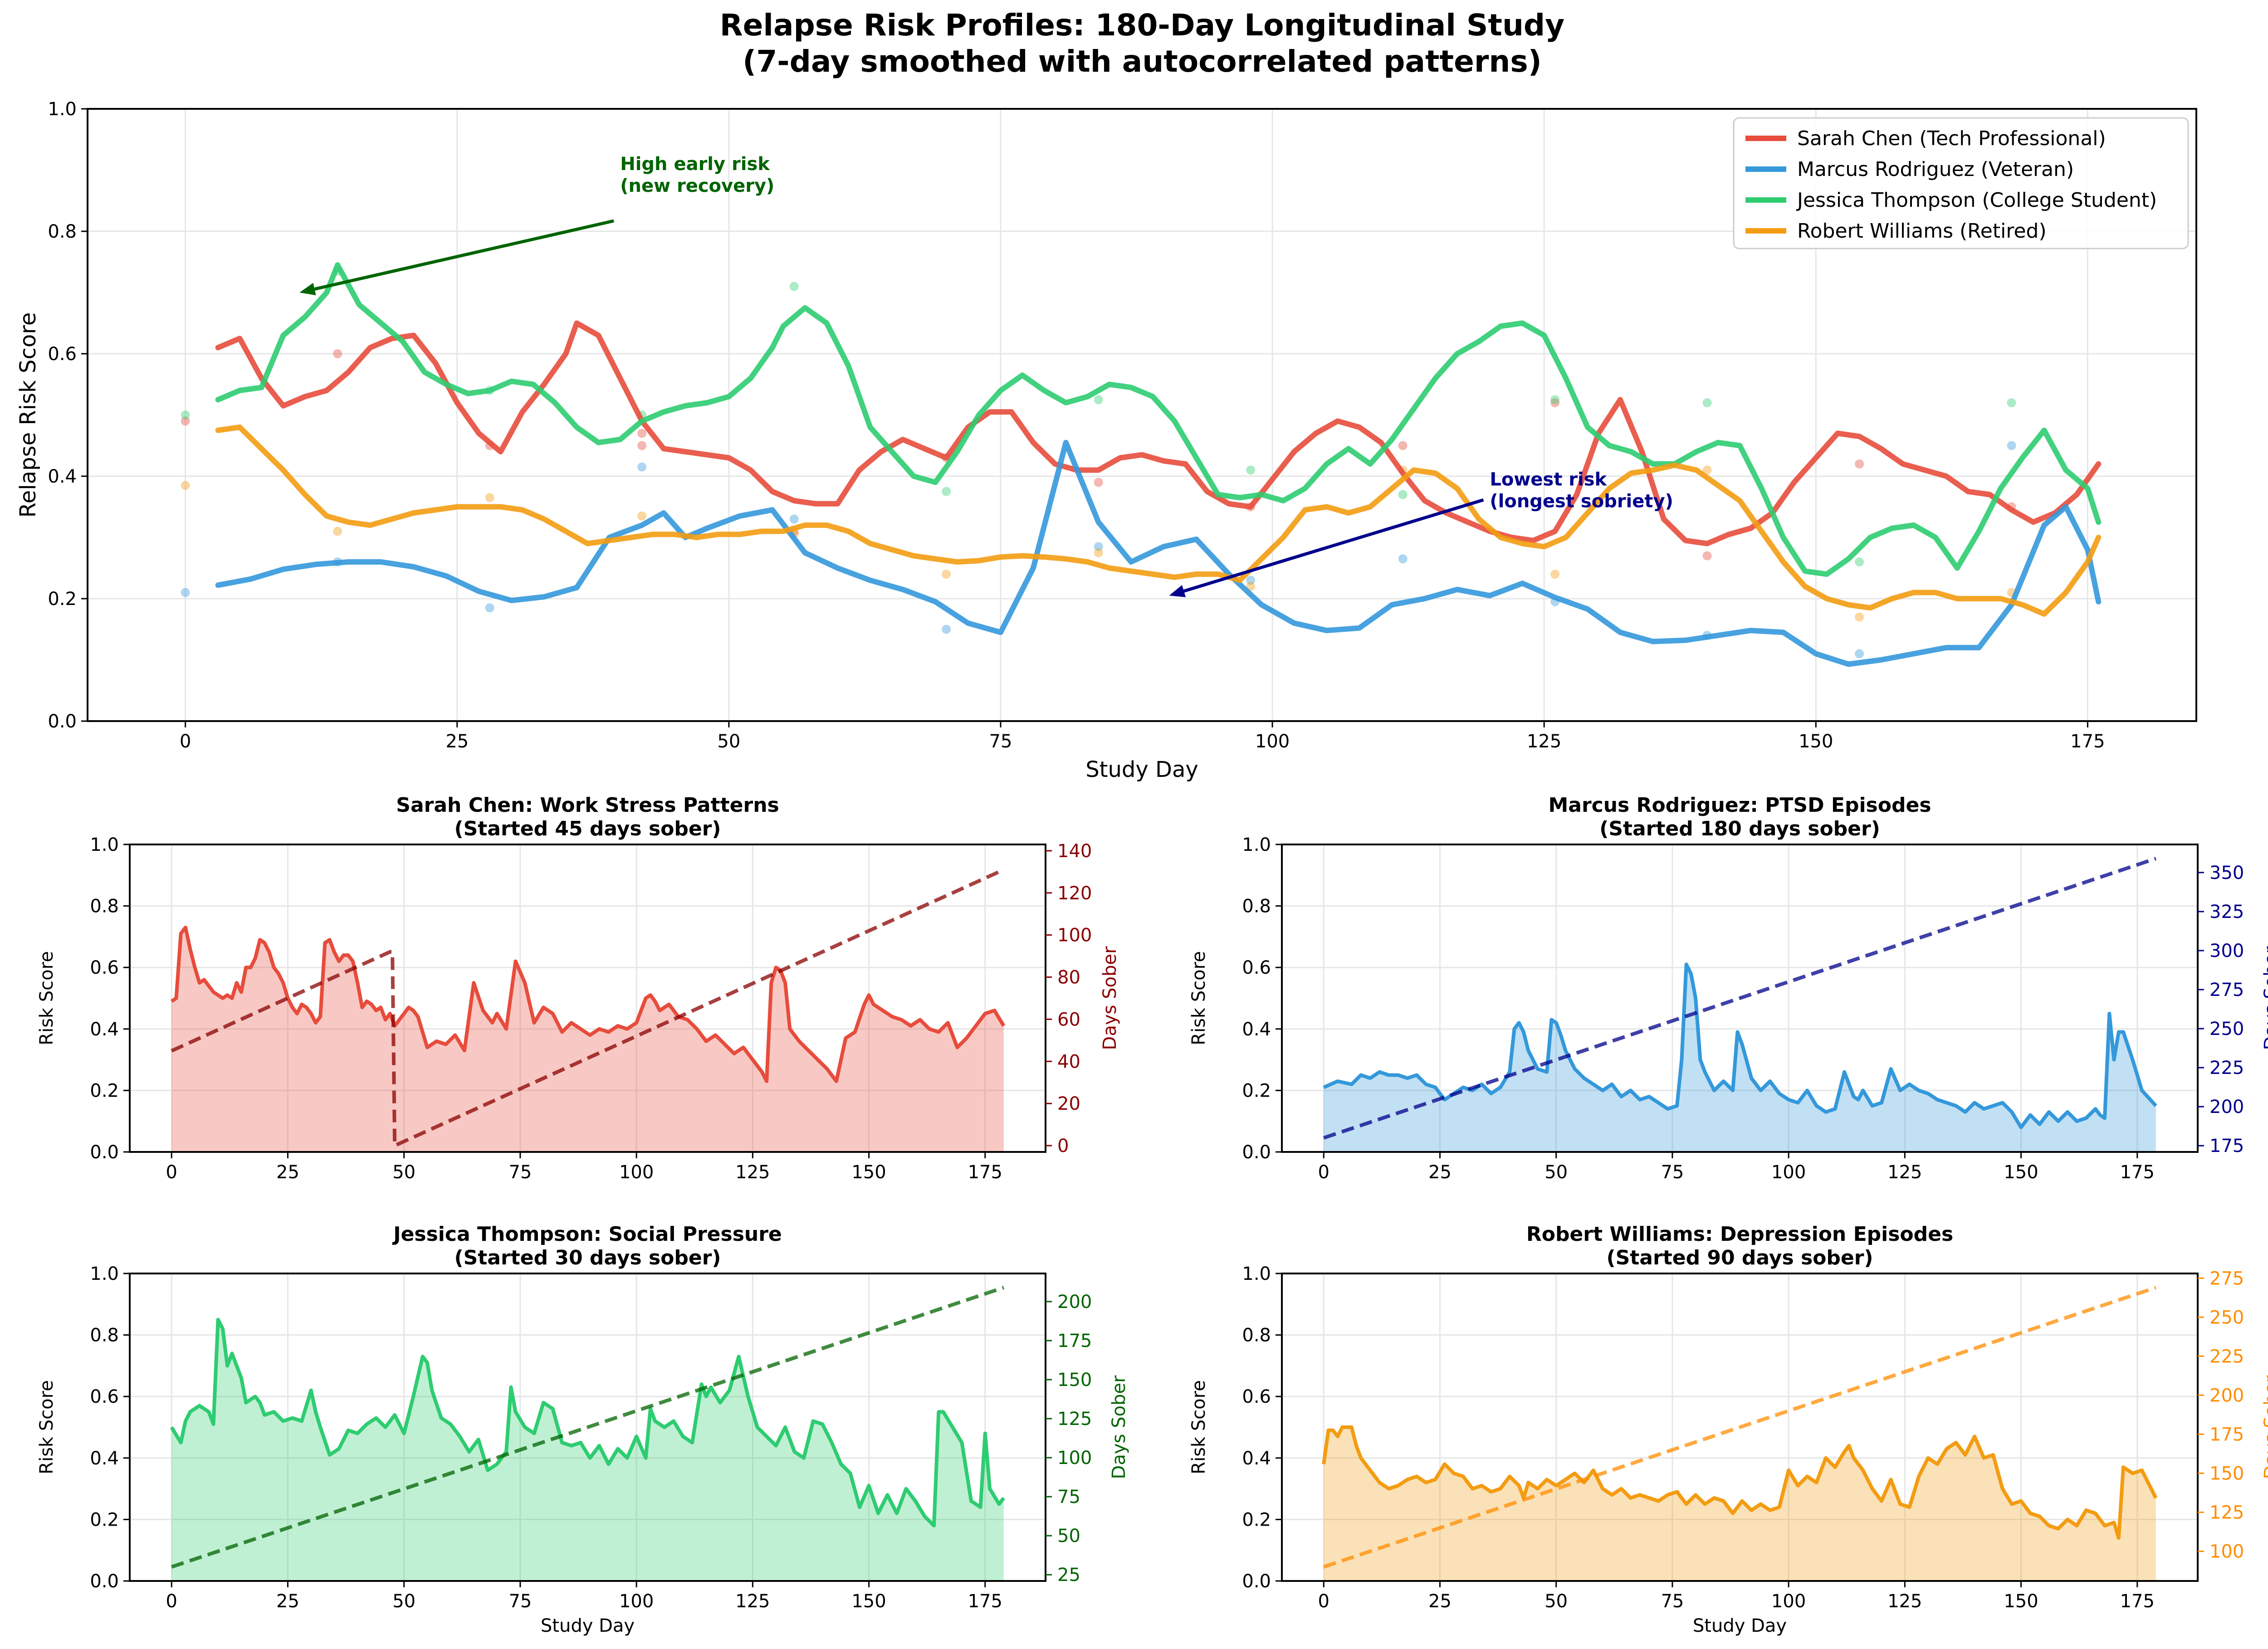 The width and height of the screenshot is (2268, 1649). What do you see at coordinates (587, 828) in the screenshot?
I see `panel-subtitle: (Started 45 days sober)` at bounding box center [587, 828].